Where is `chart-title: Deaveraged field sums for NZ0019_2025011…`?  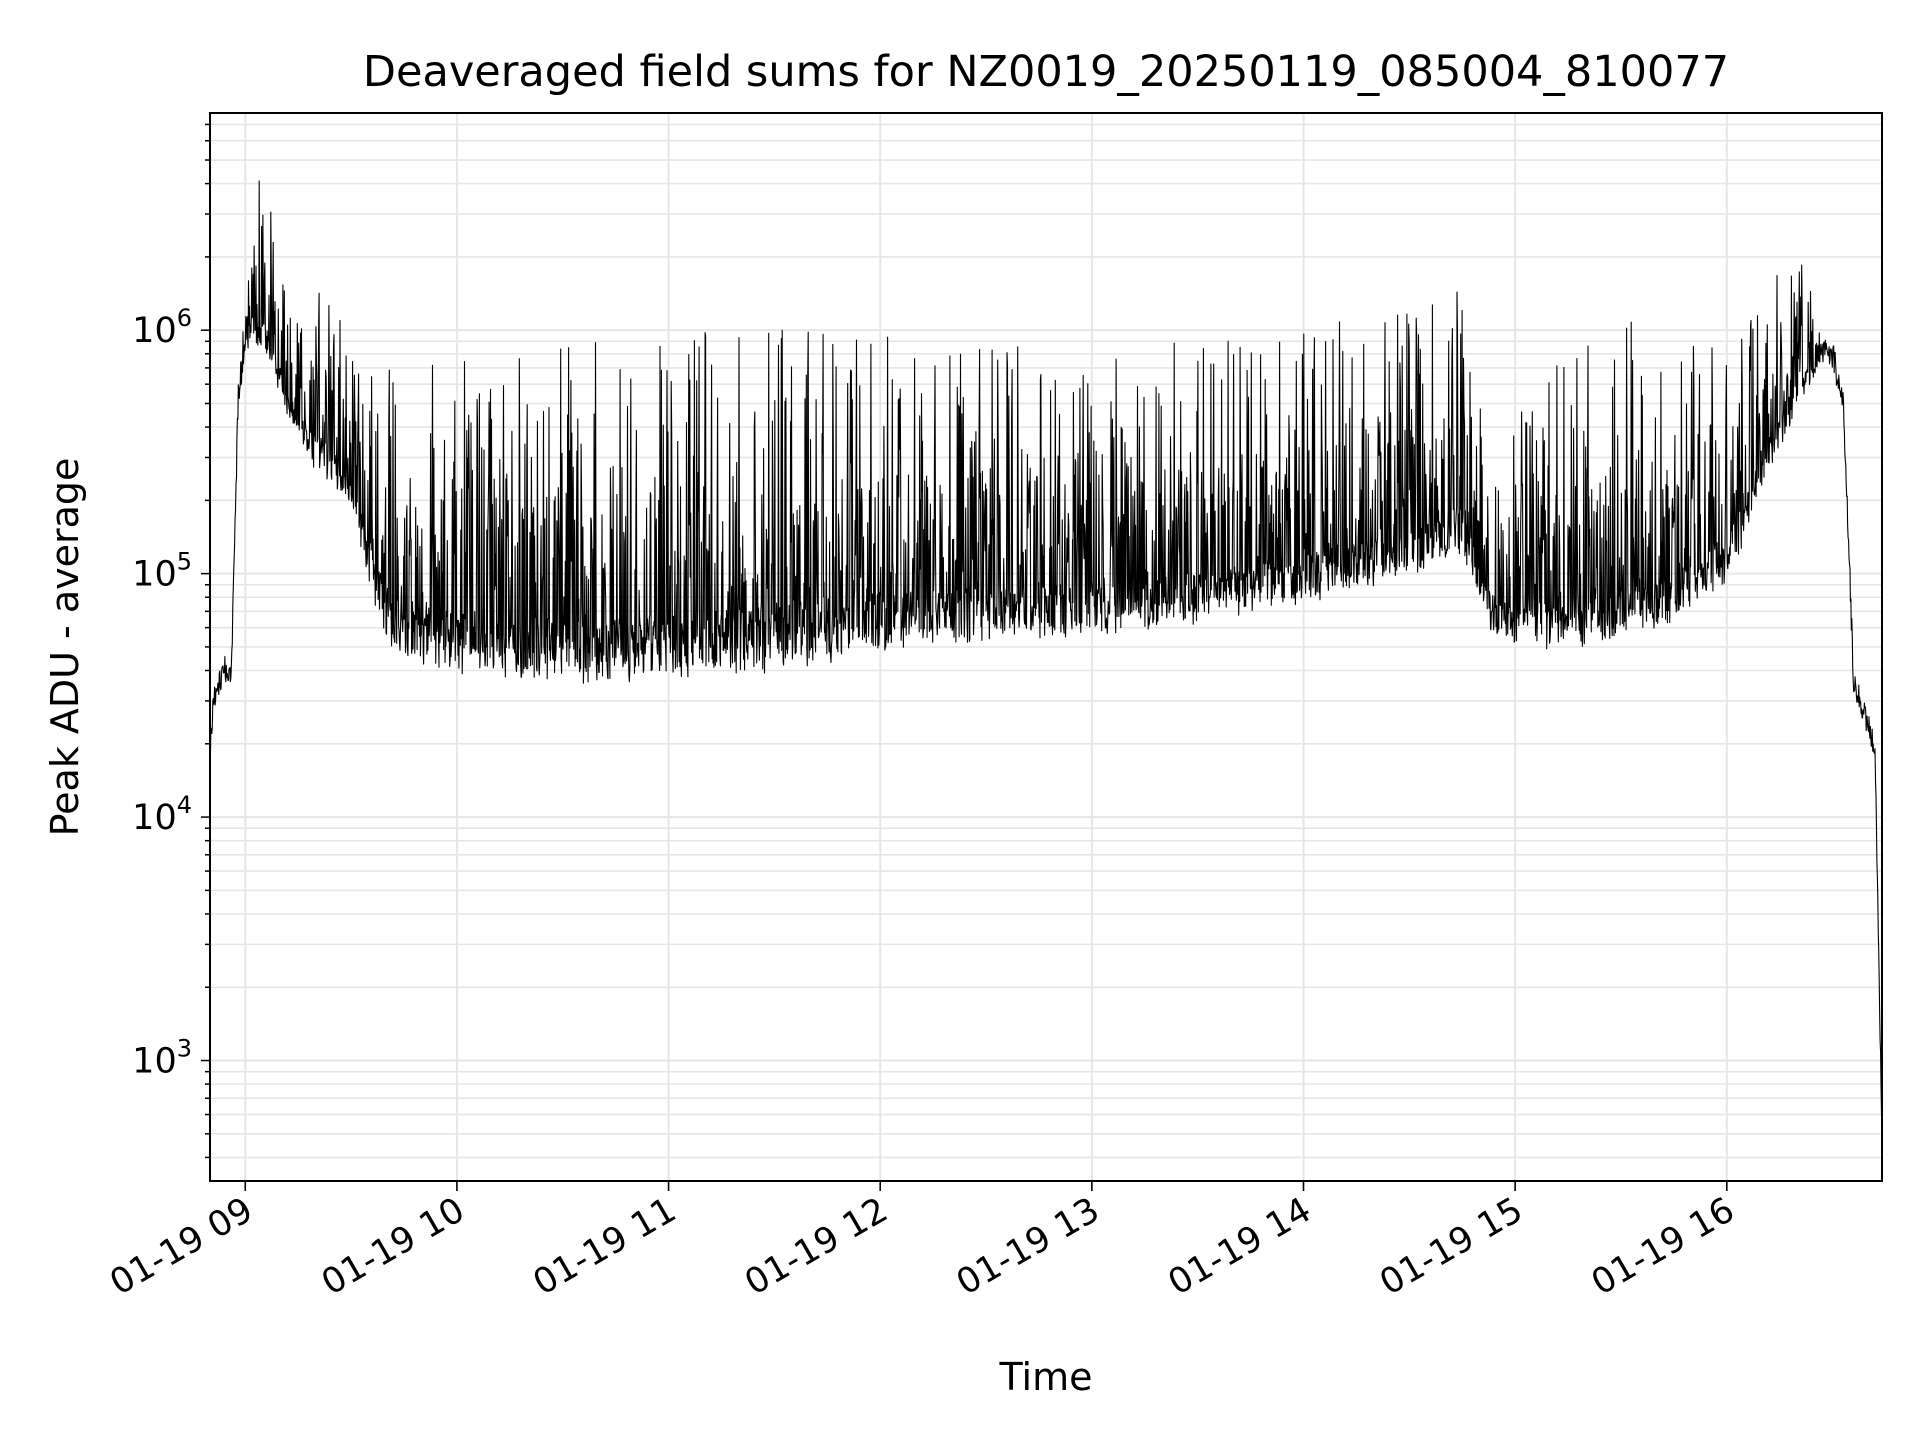 chart-title: Deaveraged field sums for NZ0019_2025011… is located at coordinates (1046, 72).